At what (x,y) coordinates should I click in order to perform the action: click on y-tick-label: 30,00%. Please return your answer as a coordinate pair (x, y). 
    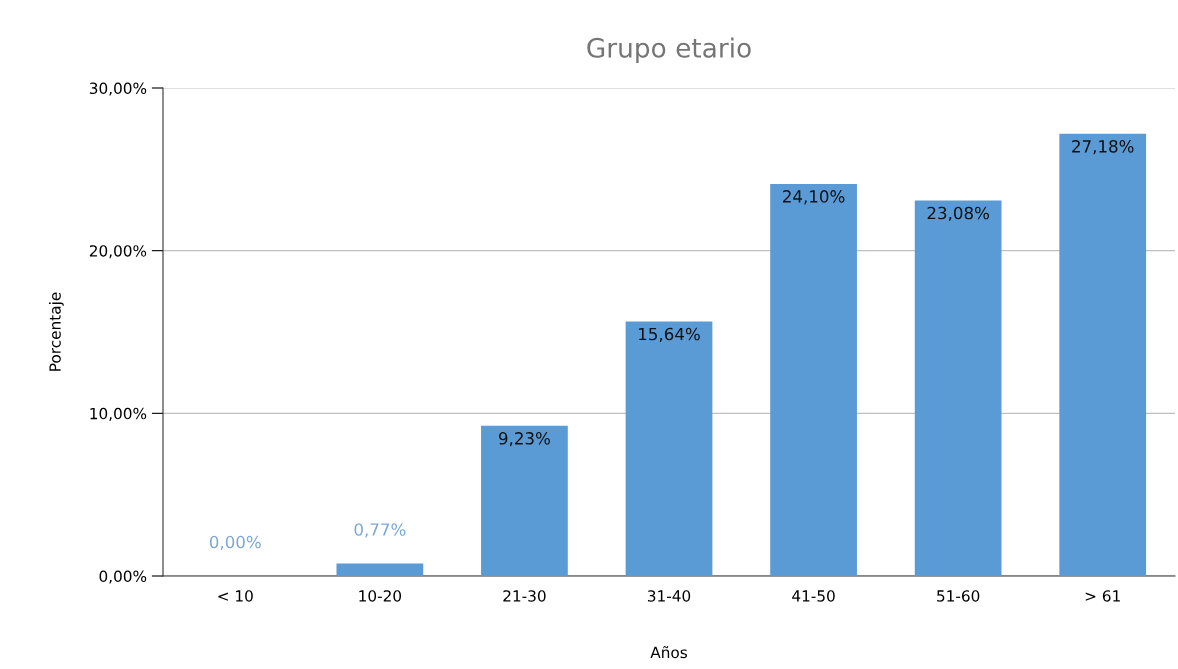
    Looking at the image, I should click on (118, 89).